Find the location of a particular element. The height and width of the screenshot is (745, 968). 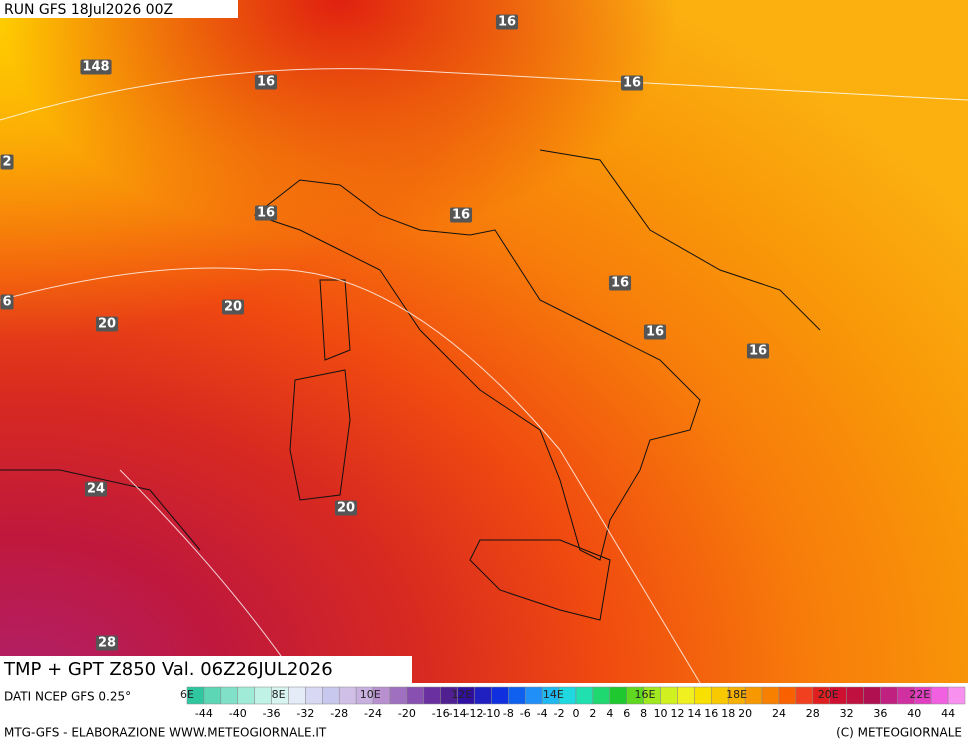

legend-tick-label: -12 is located at coordinates (475, 713).